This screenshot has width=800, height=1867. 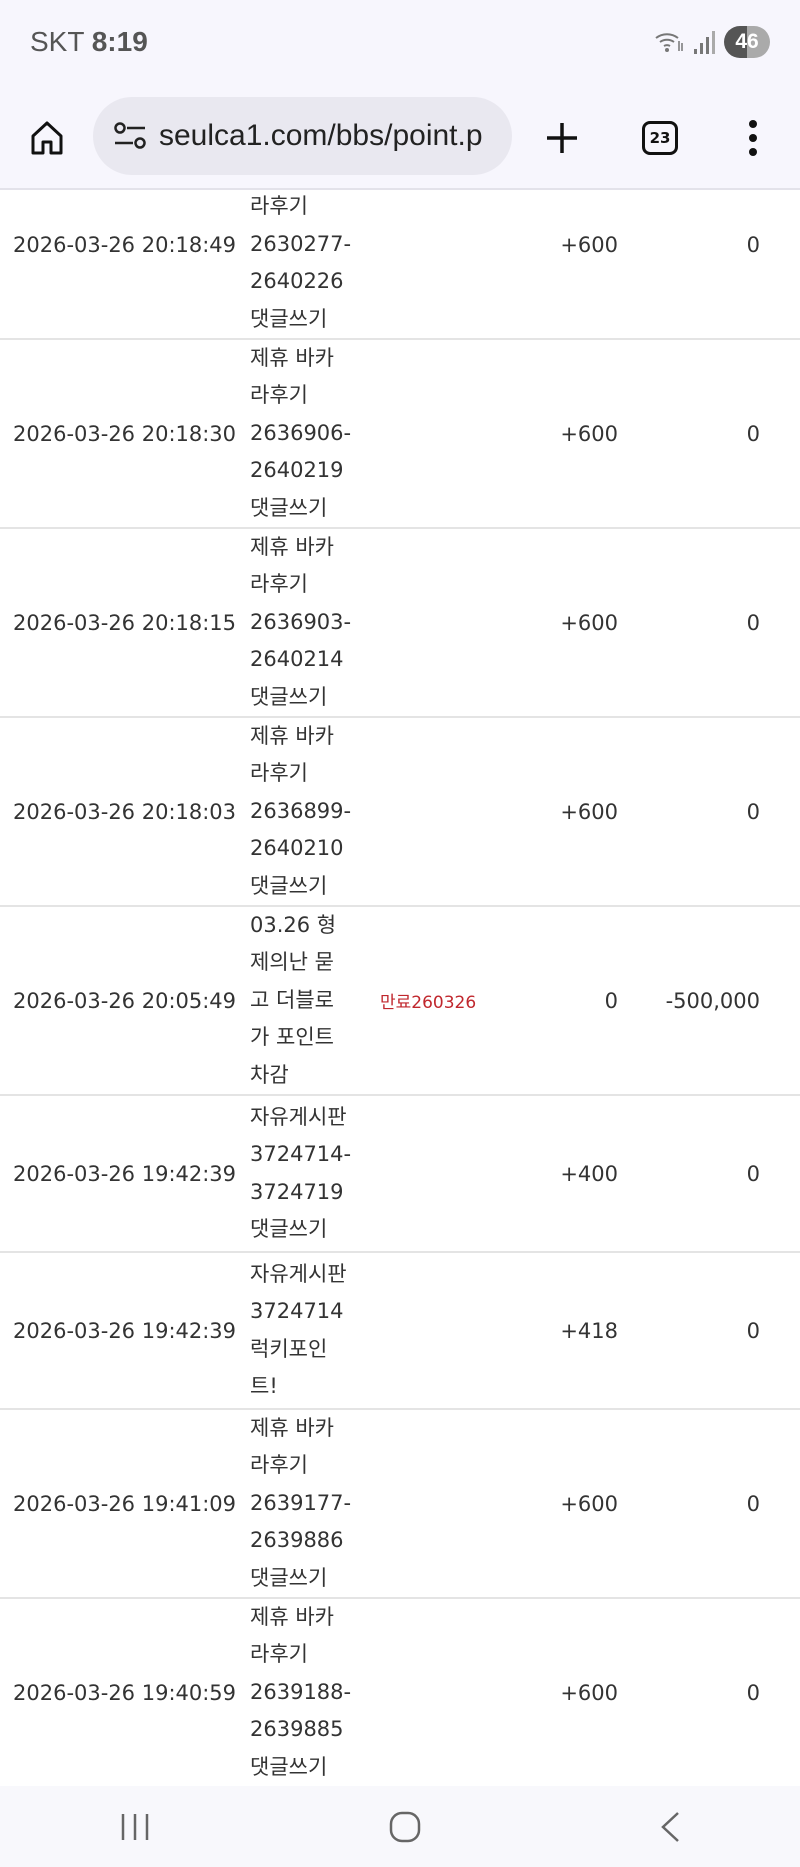 I want to click on status-bar: SKT 8:19 46, so click(x=400, y=46).